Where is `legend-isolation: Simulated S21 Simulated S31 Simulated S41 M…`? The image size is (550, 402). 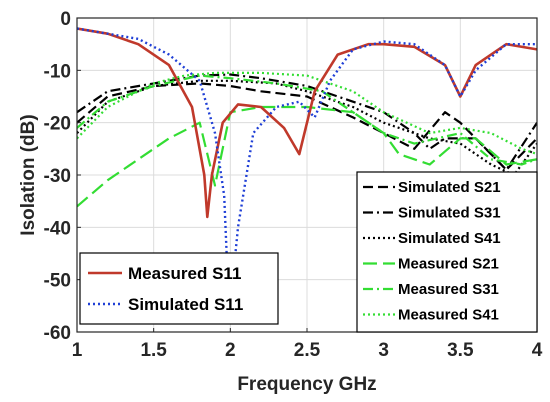 legend-isolation: Simulated S21 Simulated S31 Simulated S41 M… is located at coordinates (447, 252).